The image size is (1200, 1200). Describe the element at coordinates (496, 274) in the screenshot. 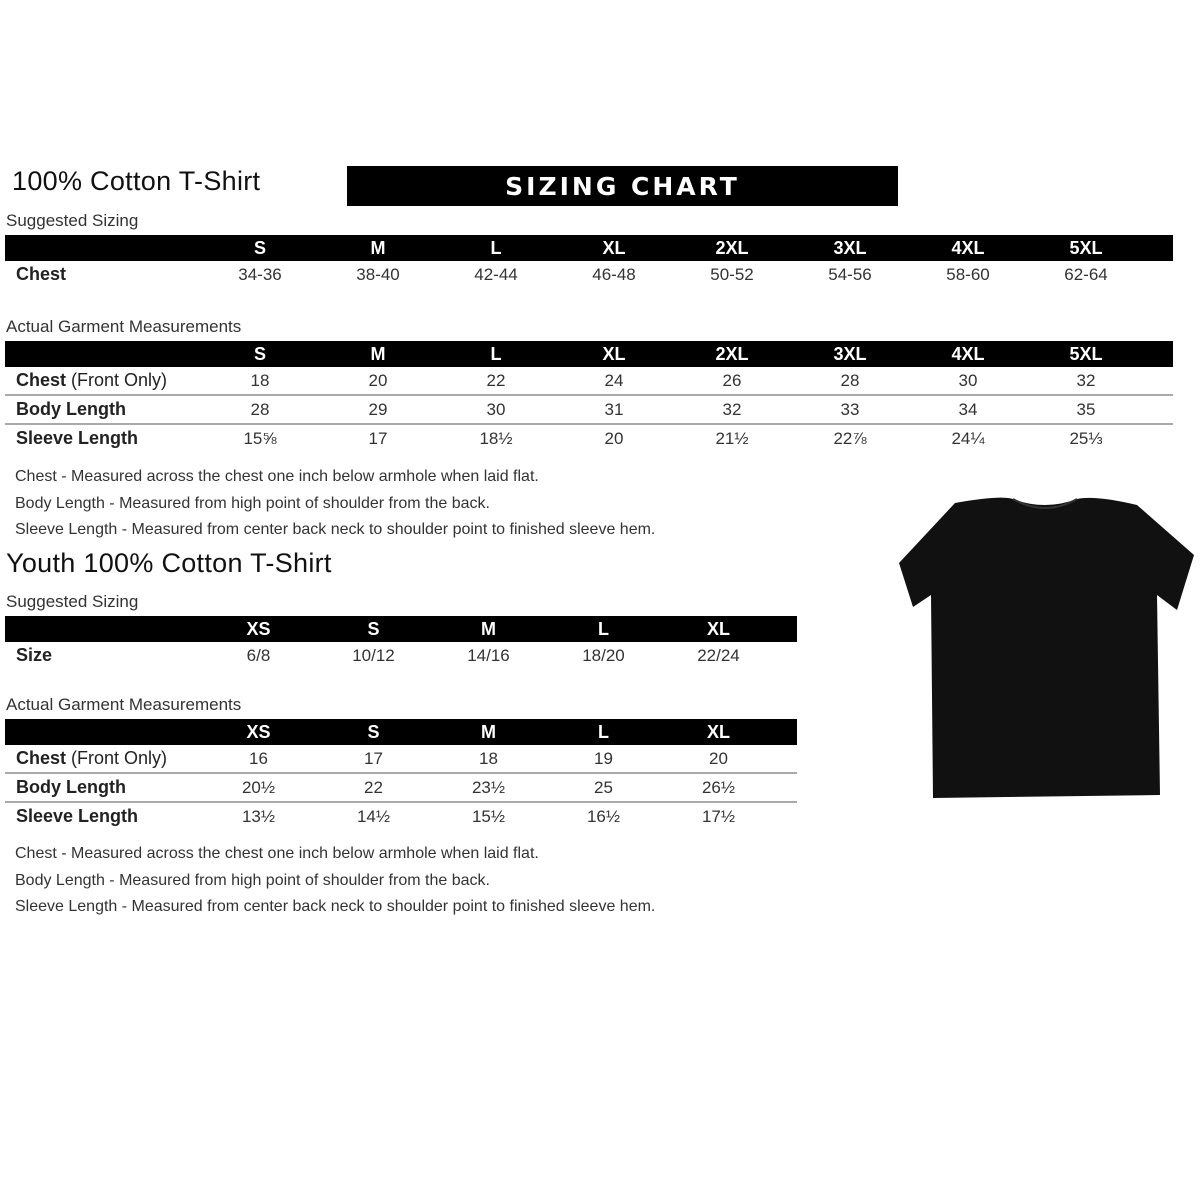

I see `table-cell: 42-44` at that location.